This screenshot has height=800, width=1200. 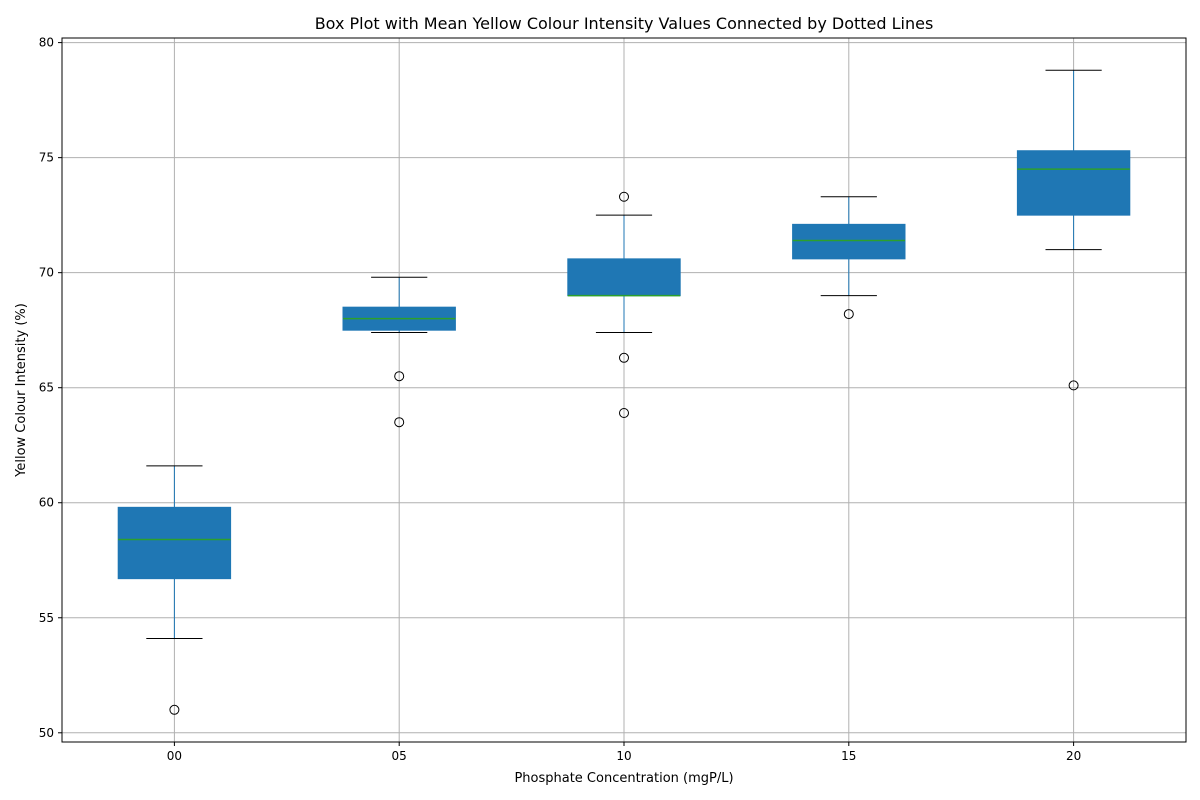 I want to click on x-tick-label: 20, so click(x=1073, y=756).